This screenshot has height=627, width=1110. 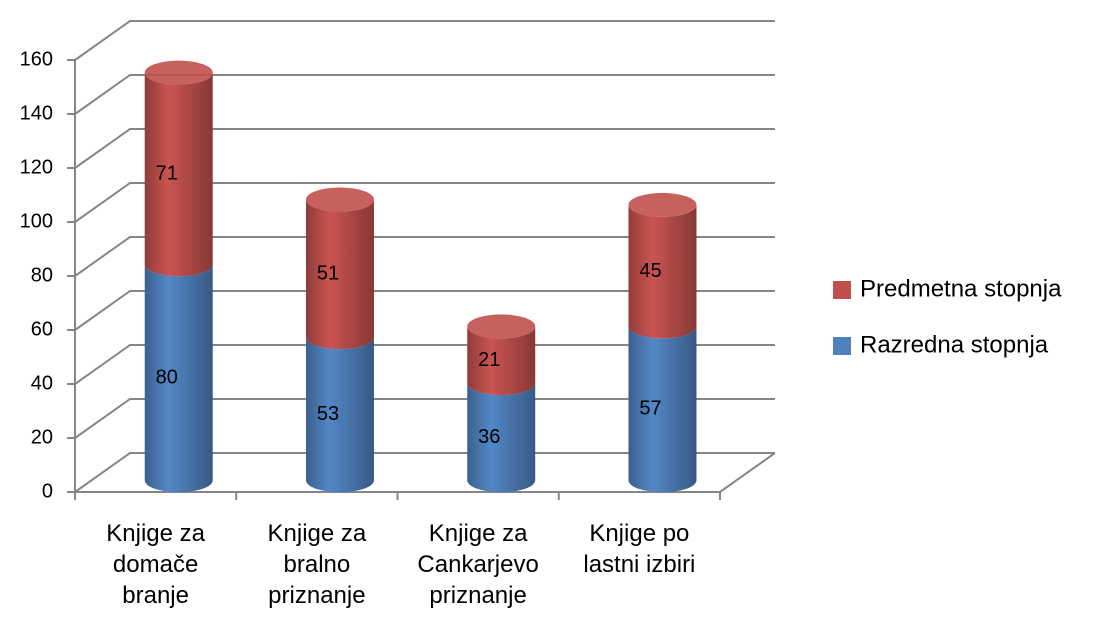 What do you see at coordinates (167, 174) in the screenshot?
I see `value-label: 71` at bounding box center [167, 174].